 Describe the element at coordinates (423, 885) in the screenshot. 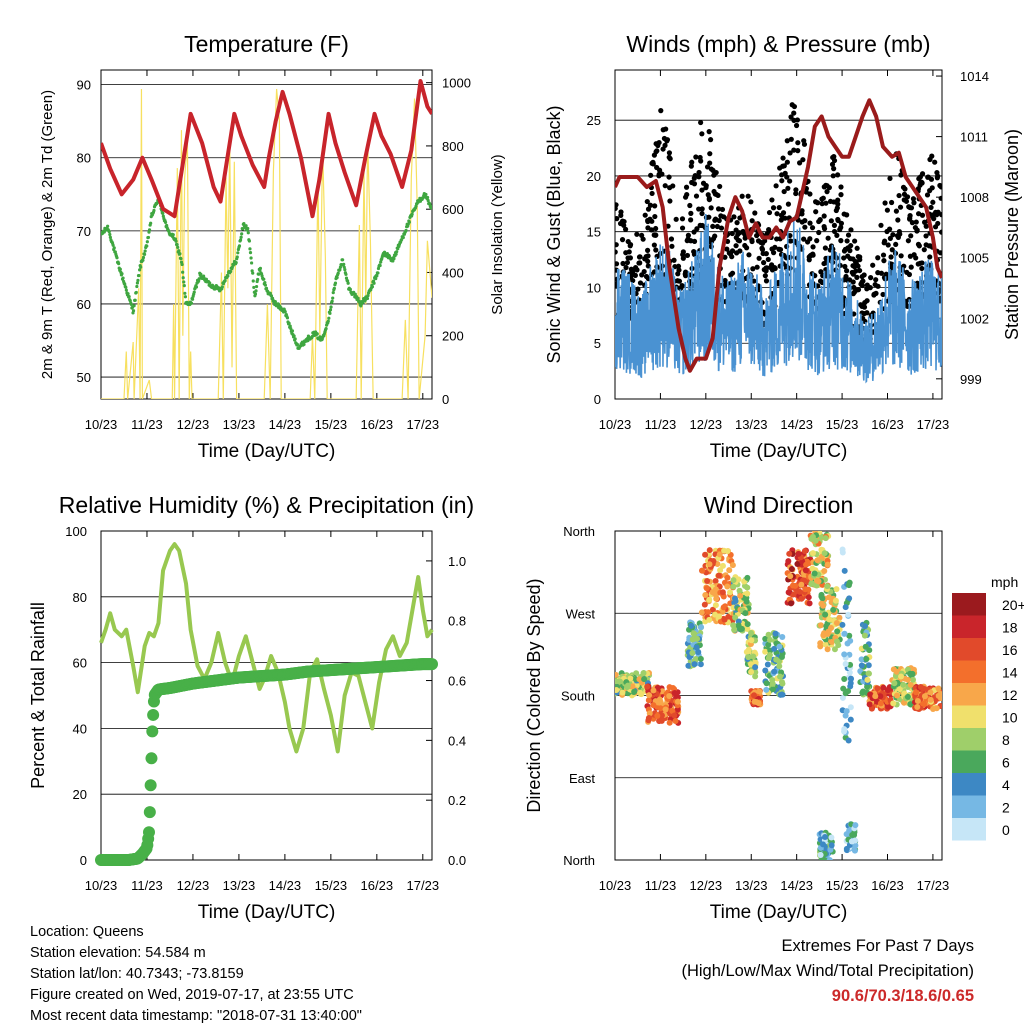

I see `rh_precip-x-tick-label: 17/23` at that location.